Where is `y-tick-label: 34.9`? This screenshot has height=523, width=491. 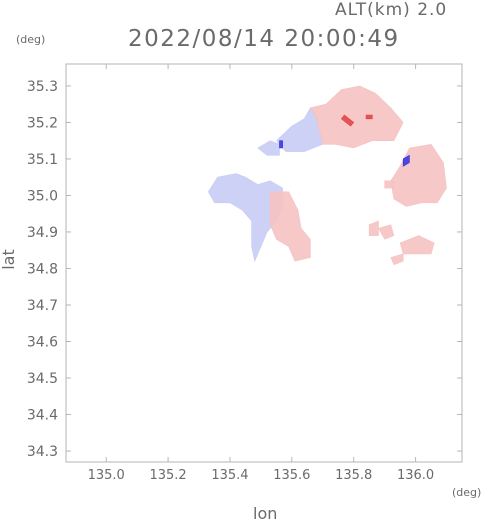 y-tick-label: 34.9 is located at coordinates (42, 233).